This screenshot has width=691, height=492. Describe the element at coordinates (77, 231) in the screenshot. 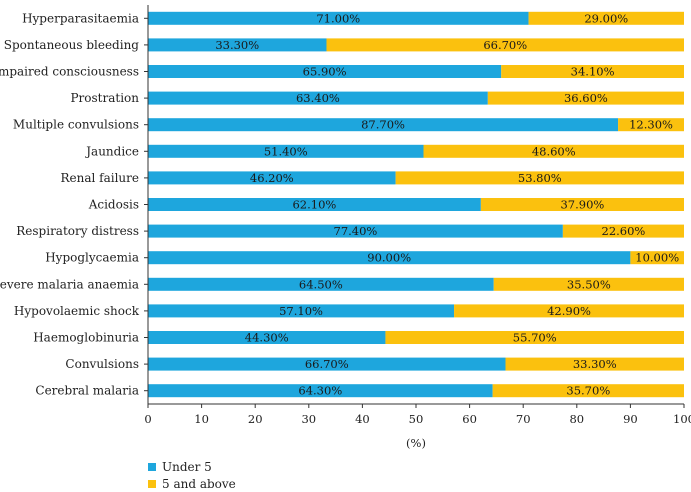

I see `category-label-respiratory-distress: Respiratory distress` at that location.